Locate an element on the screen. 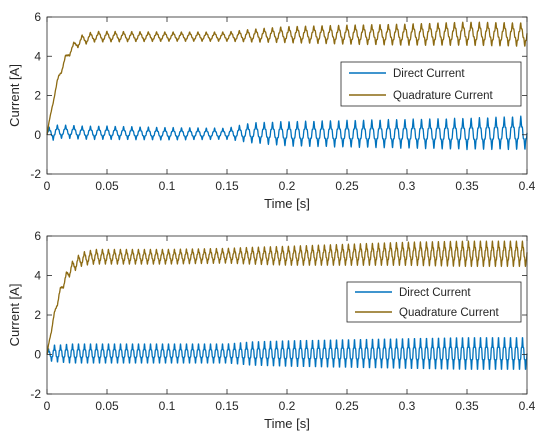 Image resolution: width=550 pixels, height=442 pixels. chart-2-y-axis-label: Current [A] is located at coordinates (14, 315).